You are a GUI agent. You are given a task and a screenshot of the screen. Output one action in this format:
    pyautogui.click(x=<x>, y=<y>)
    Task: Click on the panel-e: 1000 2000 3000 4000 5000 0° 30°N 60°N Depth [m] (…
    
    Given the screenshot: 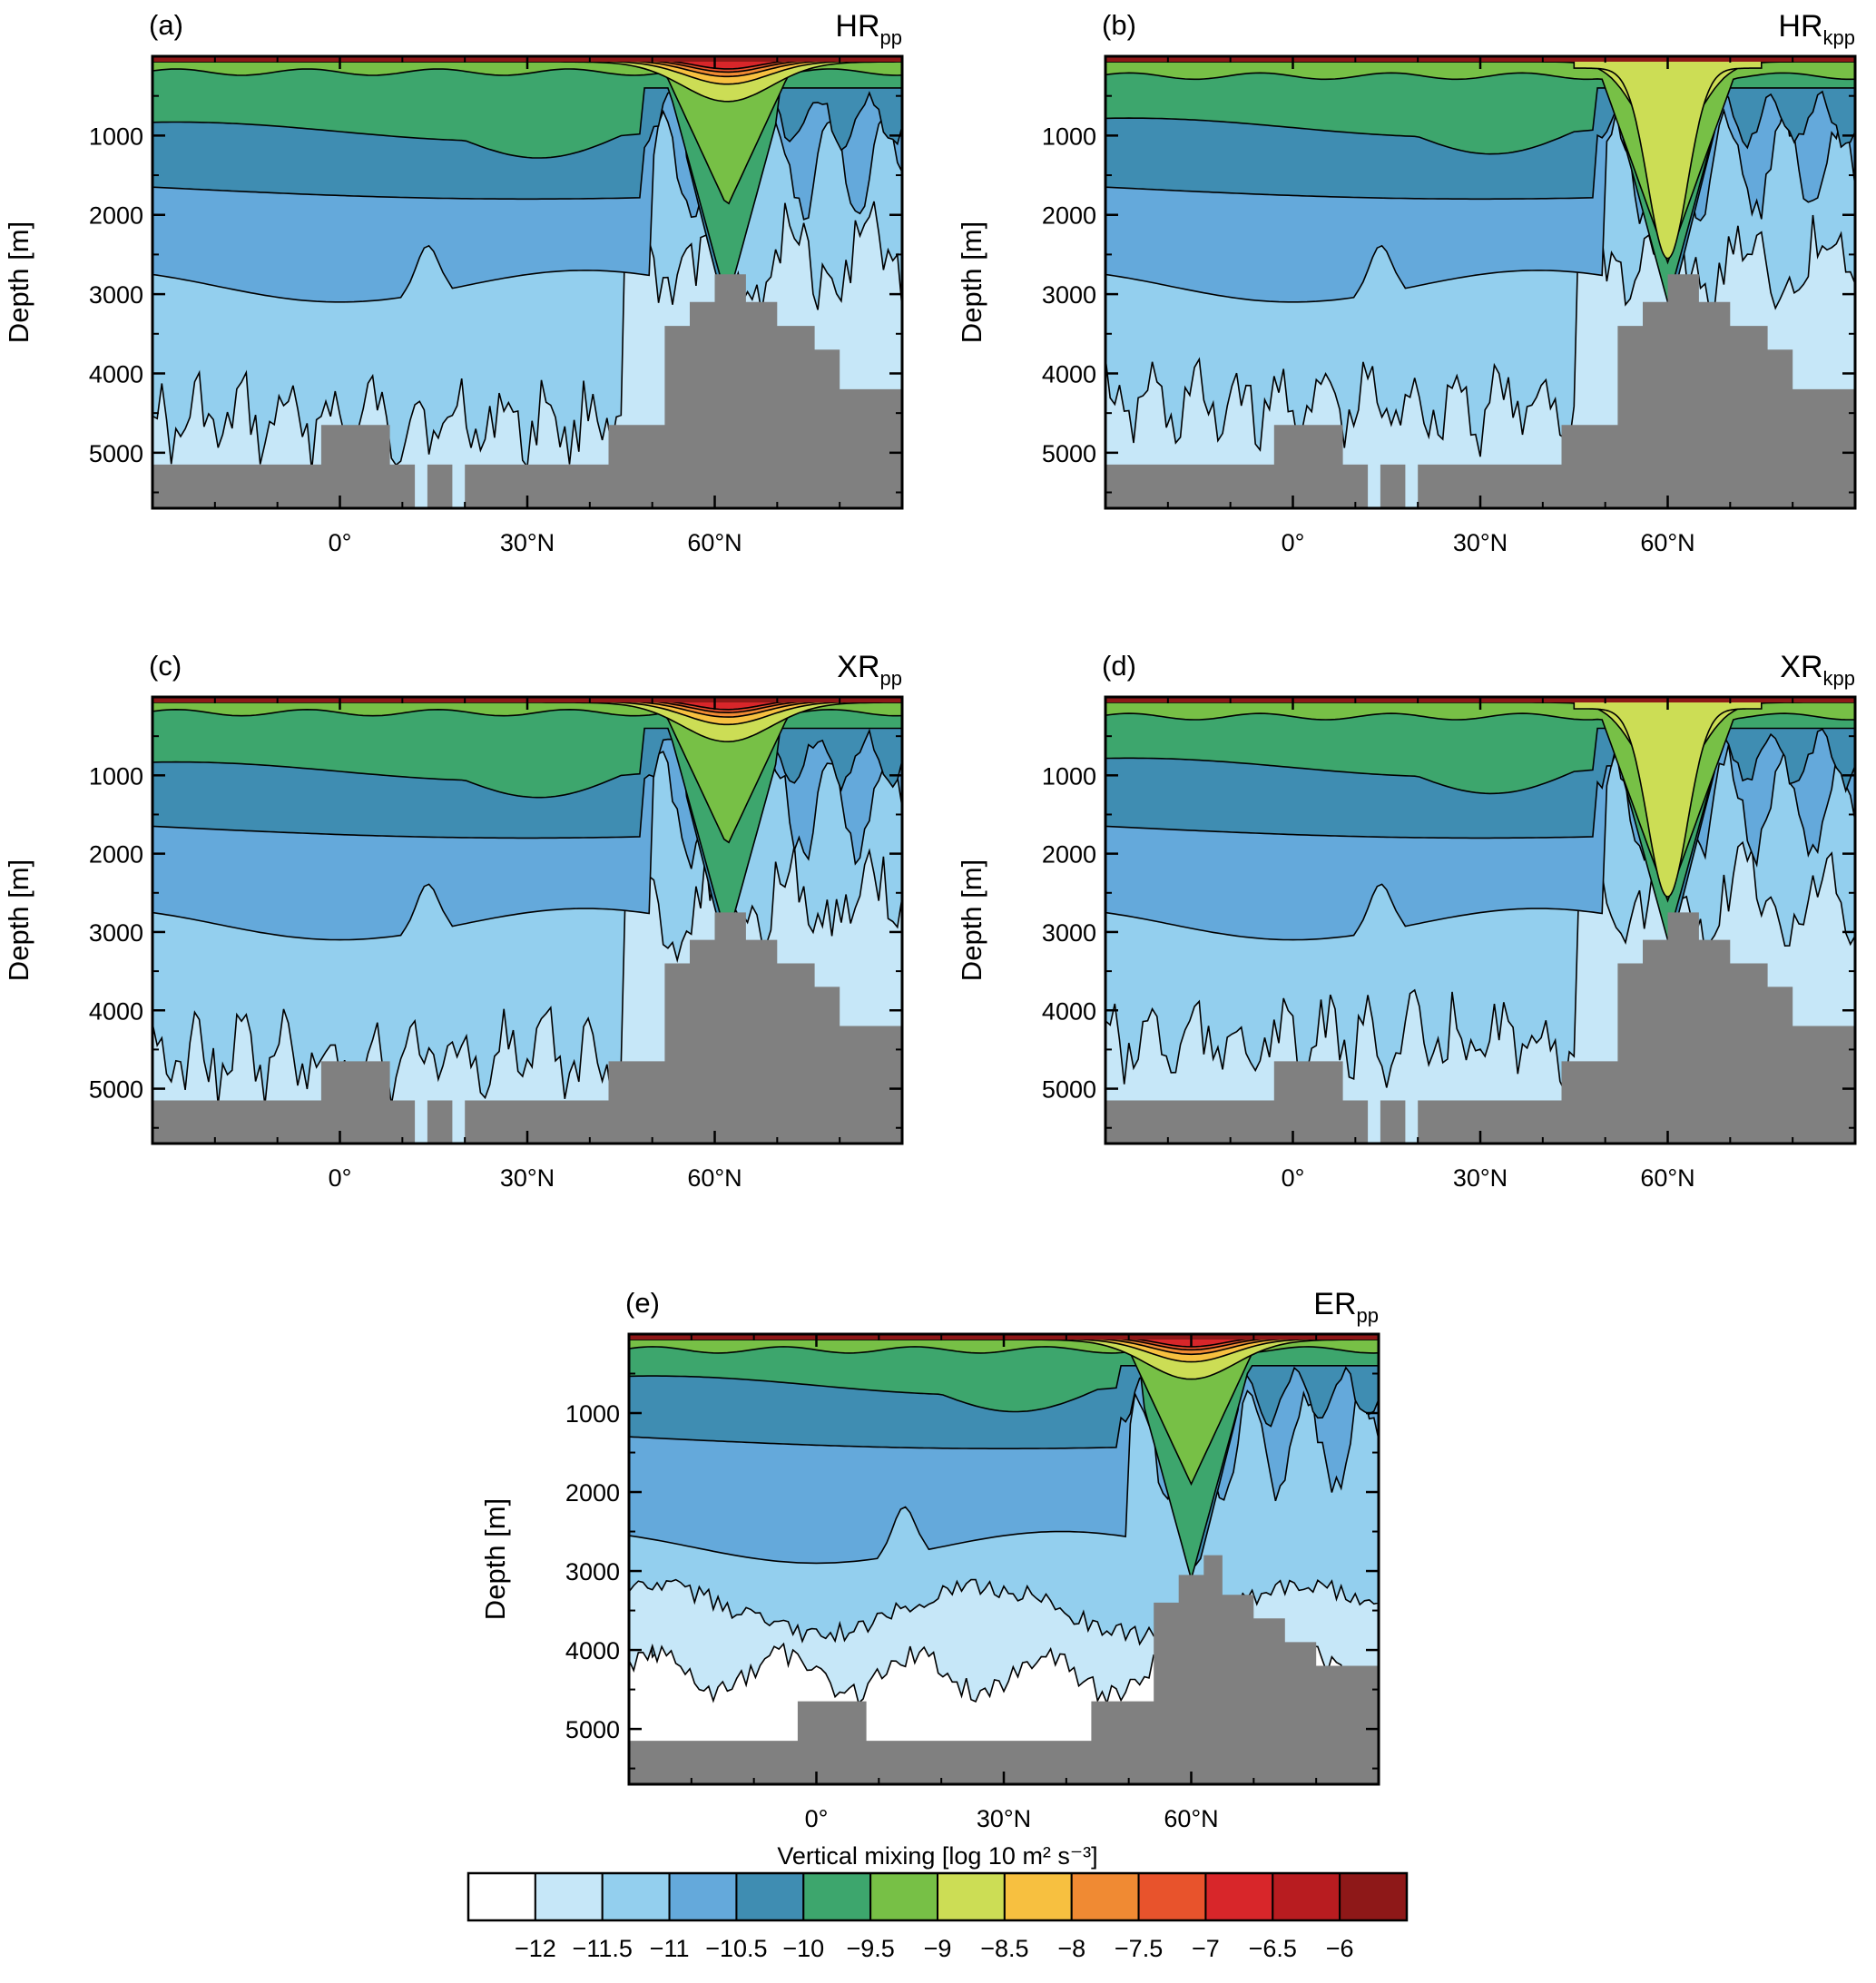 What is the action you would take?
    pyautogui.click(x=930, y=1560)
    